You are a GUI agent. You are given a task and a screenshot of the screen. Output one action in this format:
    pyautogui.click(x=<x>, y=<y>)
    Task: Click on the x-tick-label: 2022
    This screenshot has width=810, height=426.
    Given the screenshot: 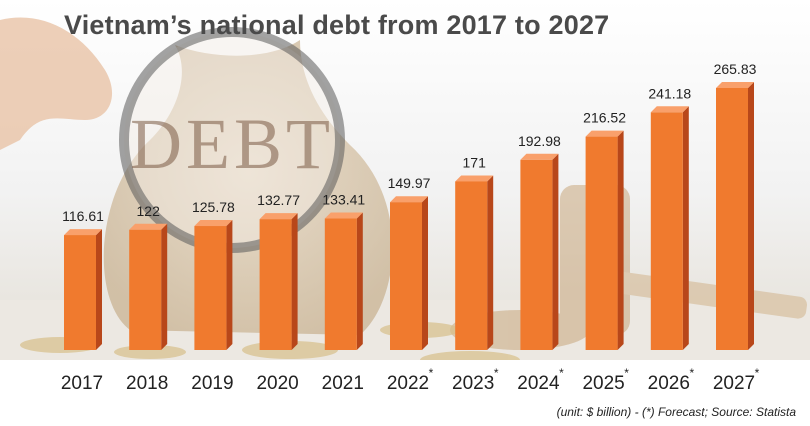 What is the action you would take?
    pyautogui.click(x=408, y=383)
    